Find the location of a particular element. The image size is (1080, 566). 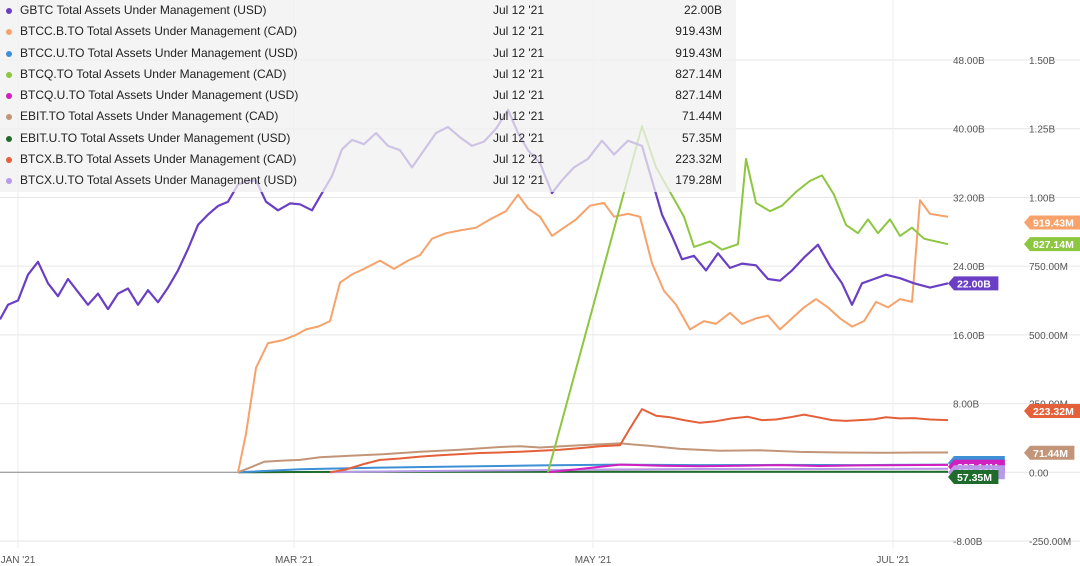

legend-value: 223.32M is located at coordinates (698, 159).